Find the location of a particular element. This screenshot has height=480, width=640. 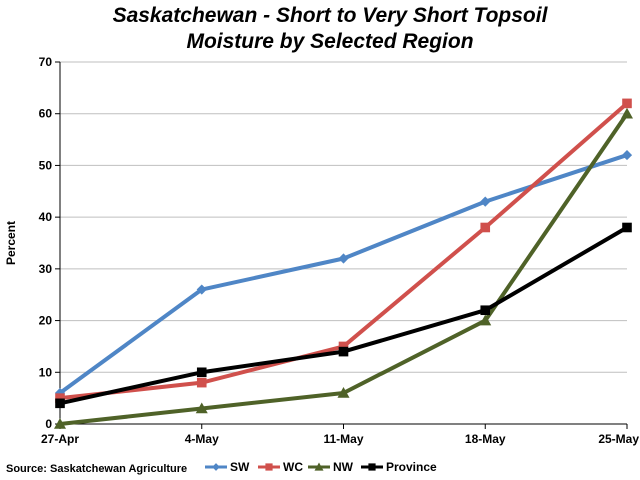

y-tick-label: 30 is located at coordinates (46, 269).